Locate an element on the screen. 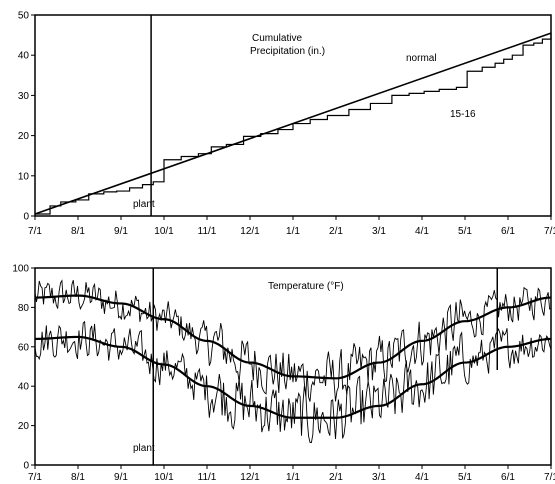  precip-title-line2: Precipitation (in.) is located at coordinates (287, 51).